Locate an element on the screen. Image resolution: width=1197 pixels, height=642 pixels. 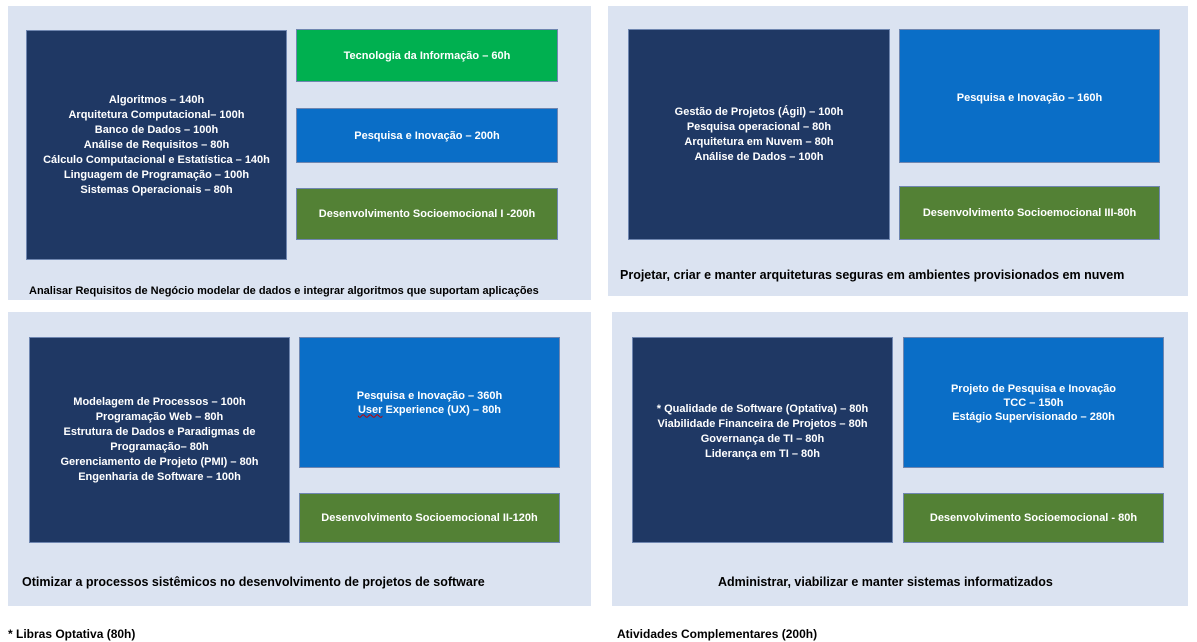
q1-ti-box: Tecnologia da Informação – 60h is located at coordinates (427, 55).